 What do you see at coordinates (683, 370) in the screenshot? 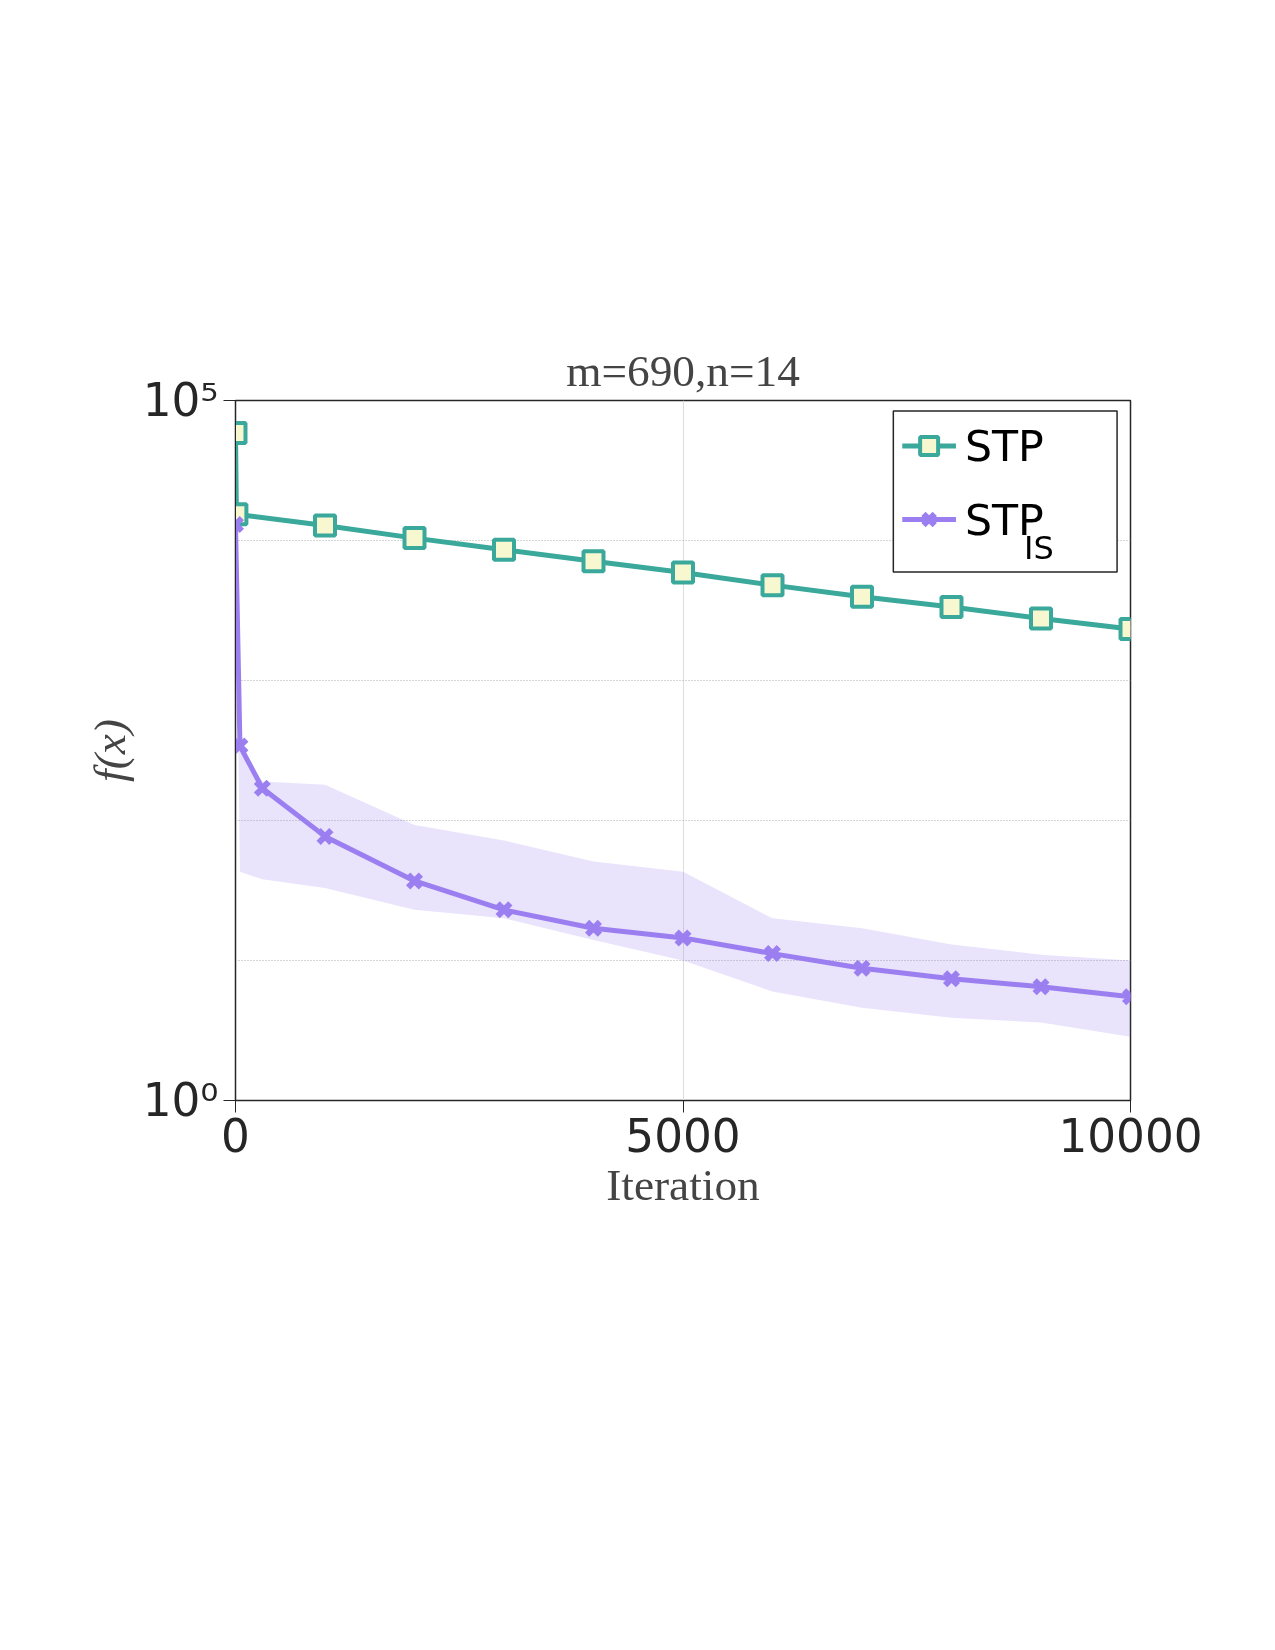
I see `chart-title: m=690,n=14` at bounding box center [683, 370].